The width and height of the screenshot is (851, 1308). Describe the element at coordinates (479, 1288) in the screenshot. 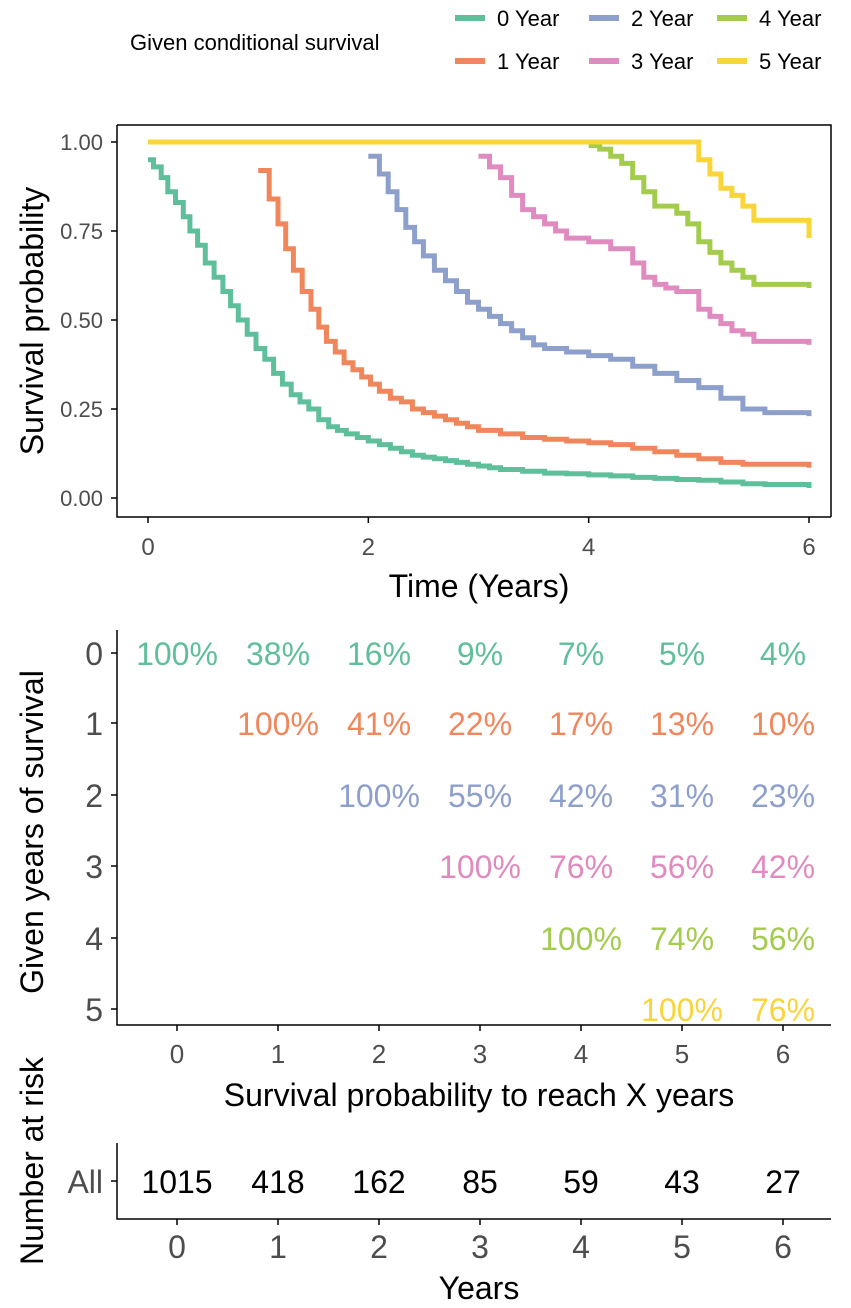

I see `risk-x-axis-title: Years` at that location.